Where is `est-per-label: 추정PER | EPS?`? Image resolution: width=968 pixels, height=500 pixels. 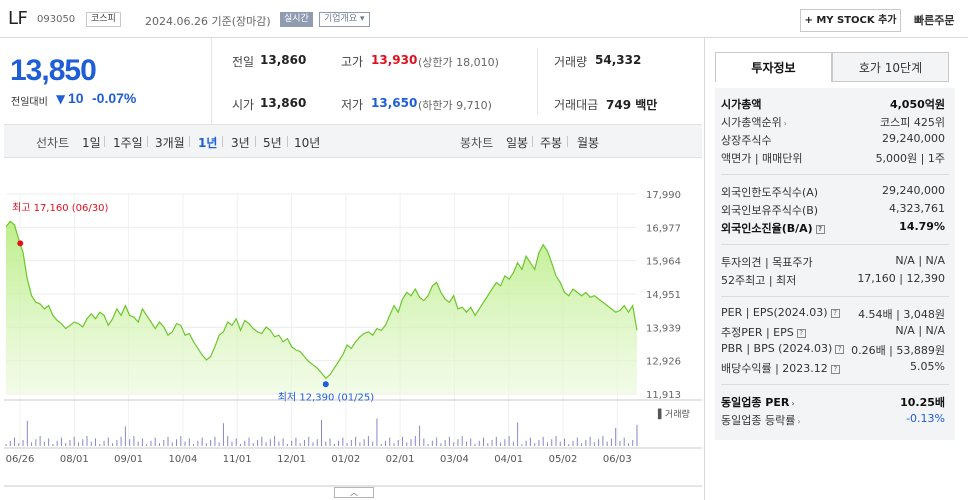 est-per-label: 추정PER | EPS? is located at coordinates (763, 332).